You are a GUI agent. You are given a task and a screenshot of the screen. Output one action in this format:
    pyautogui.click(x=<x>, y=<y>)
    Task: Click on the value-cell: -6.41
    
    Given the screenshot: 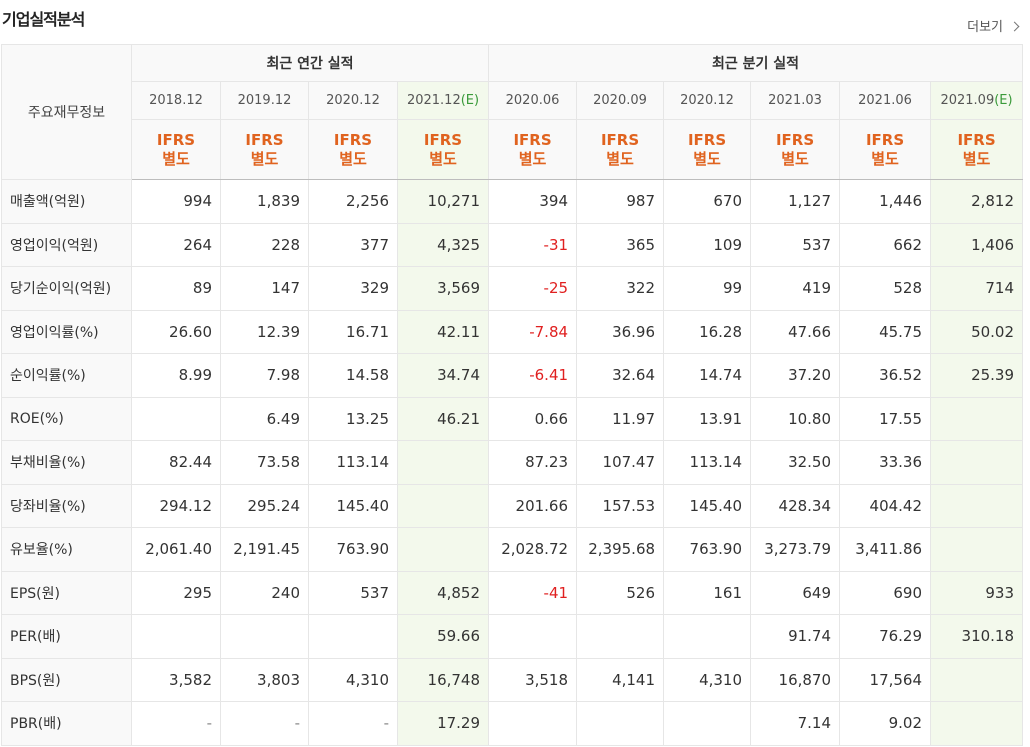 What is the action you would take?
    pyautogui.click(x=533, y=375)
    